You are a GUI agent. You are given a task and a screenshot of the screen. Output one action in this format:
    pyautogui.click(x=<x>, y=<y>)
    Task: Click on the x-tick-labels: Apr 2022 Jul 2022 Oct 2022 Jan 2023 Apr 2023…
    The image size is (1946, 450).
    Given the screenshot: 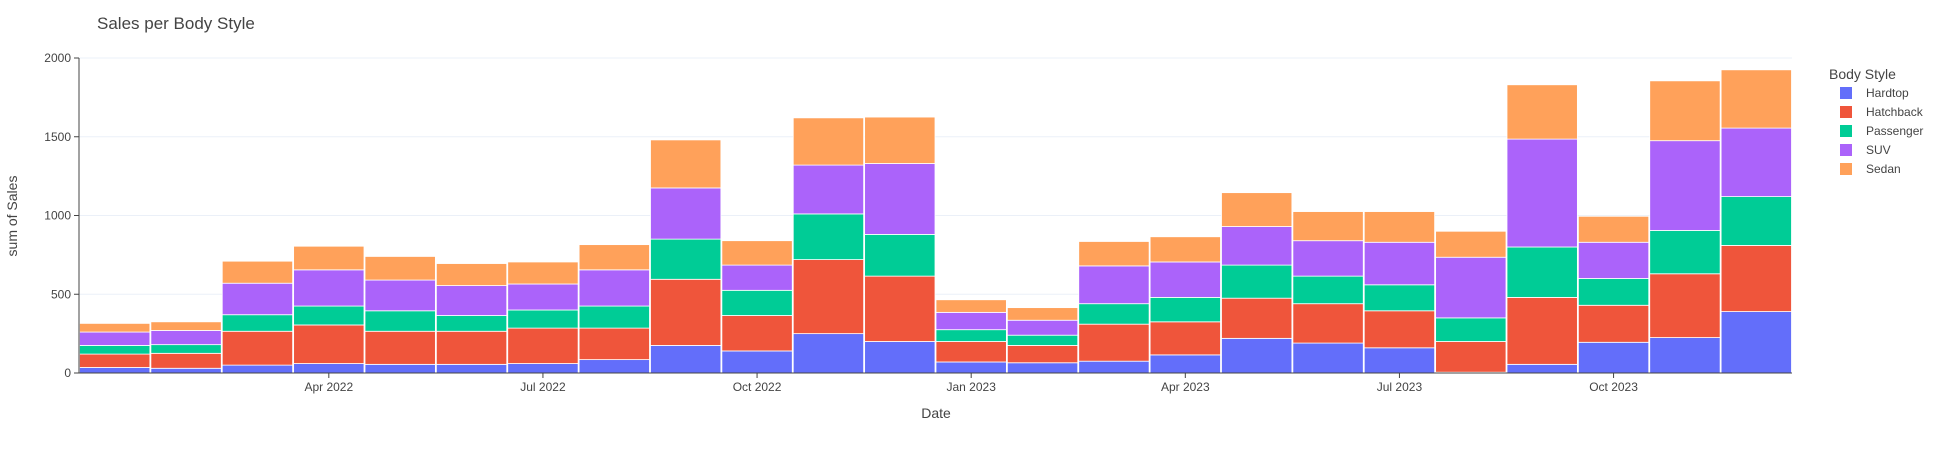 What is the action you would take?
    pyautogui.click(x=971, y=383)
    